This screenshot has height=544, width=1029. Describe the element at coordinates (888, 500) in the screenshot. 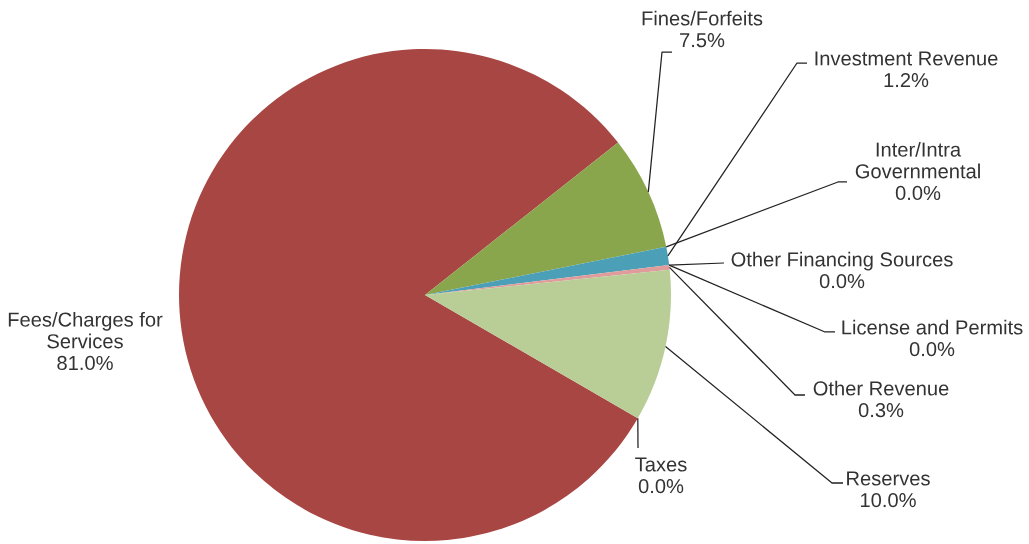

I see `data-label: 10.0%` at that location.